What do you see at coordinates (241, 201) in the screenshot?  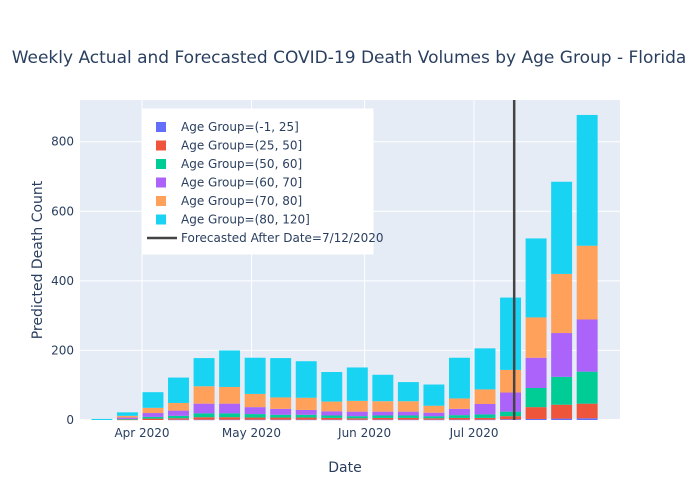 I see `legend-label: Age Group=(70, 80]` at bounding box center [241, 201].